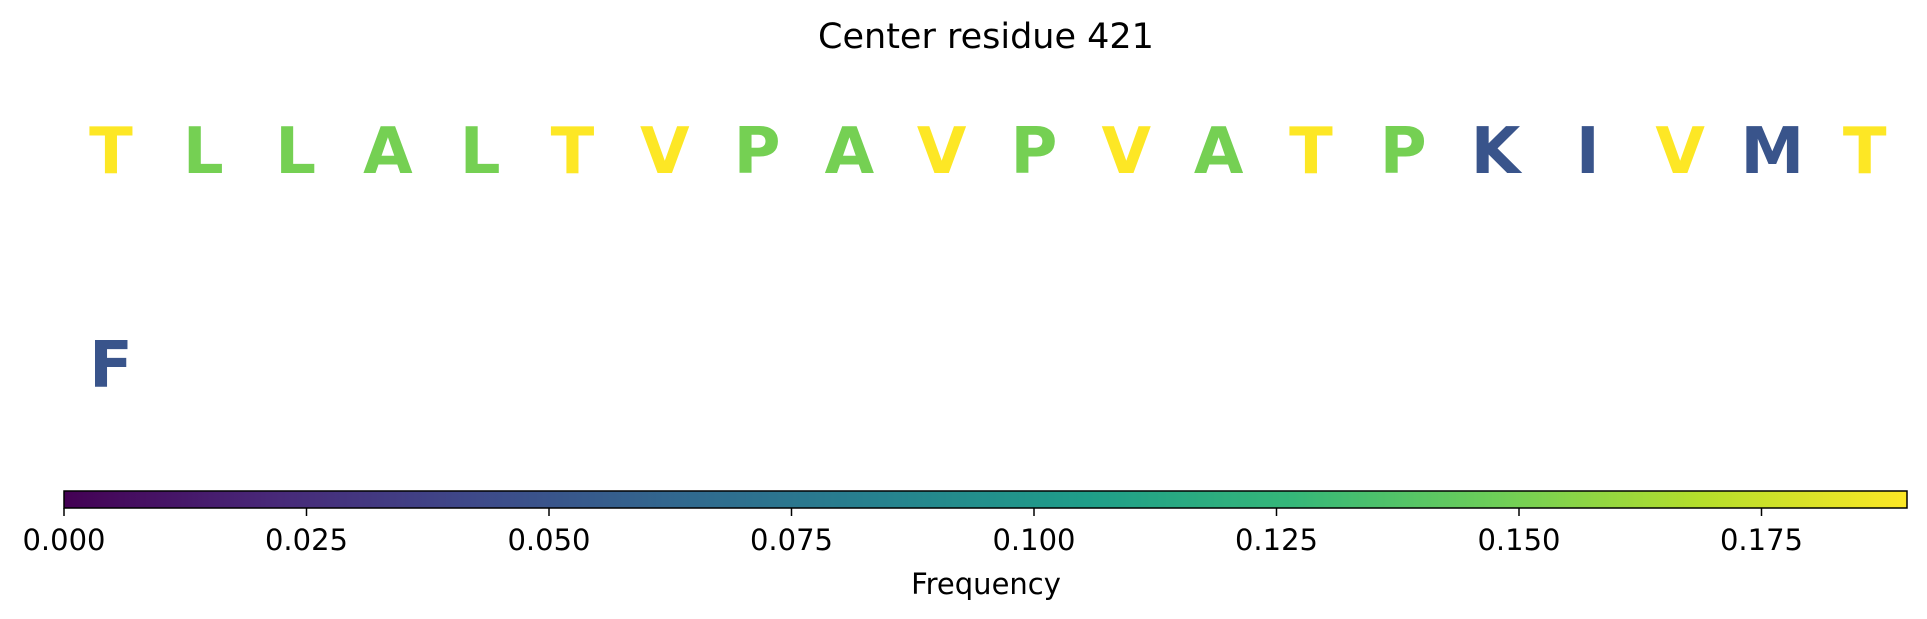 Image resolution: width=1927 pixels, height=619 pixels. I want to click on colorbar-ticks: 0.000 0.025 0.050 0.075 0.100 0.125 0.150 0.175, so click(912, 532).